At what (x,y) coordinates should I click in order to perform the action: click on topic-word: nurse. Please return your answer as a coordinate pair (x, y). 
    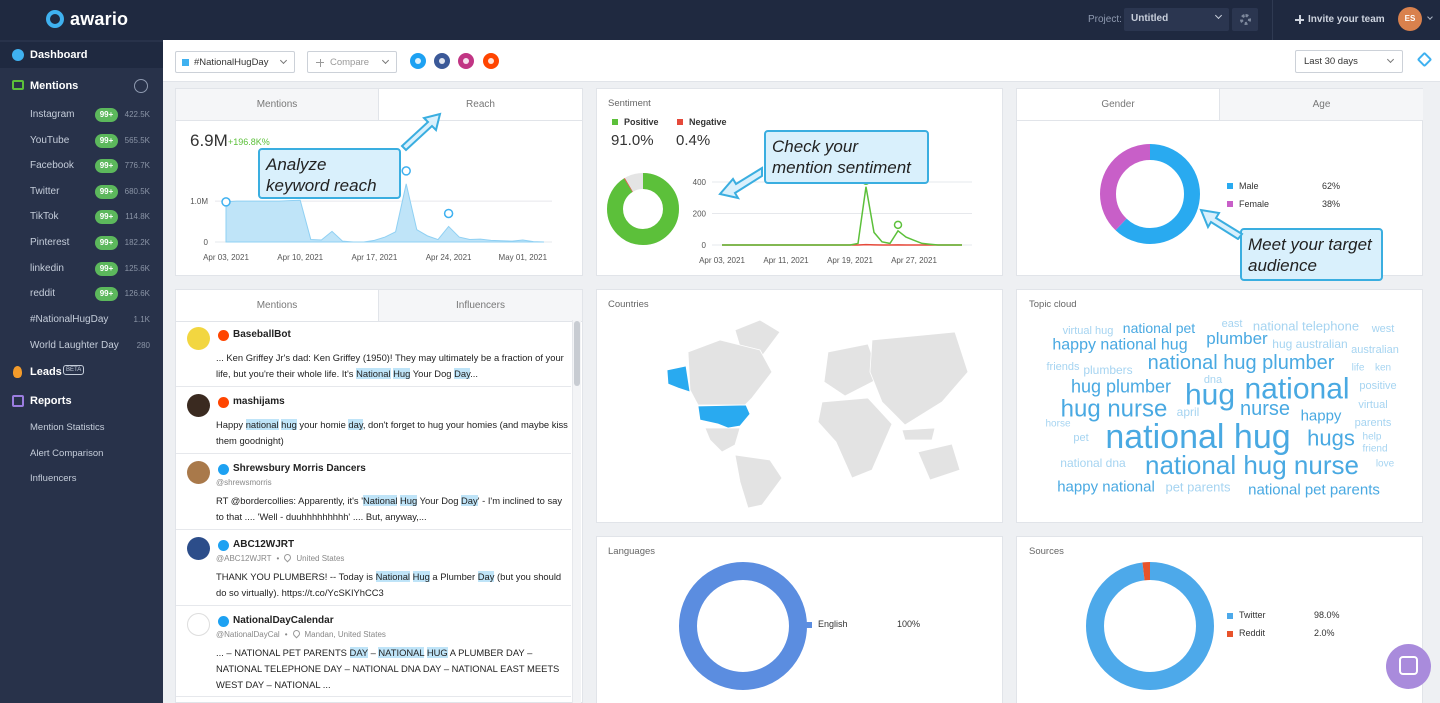
    Looking at the image, I should click on (1265, 409).